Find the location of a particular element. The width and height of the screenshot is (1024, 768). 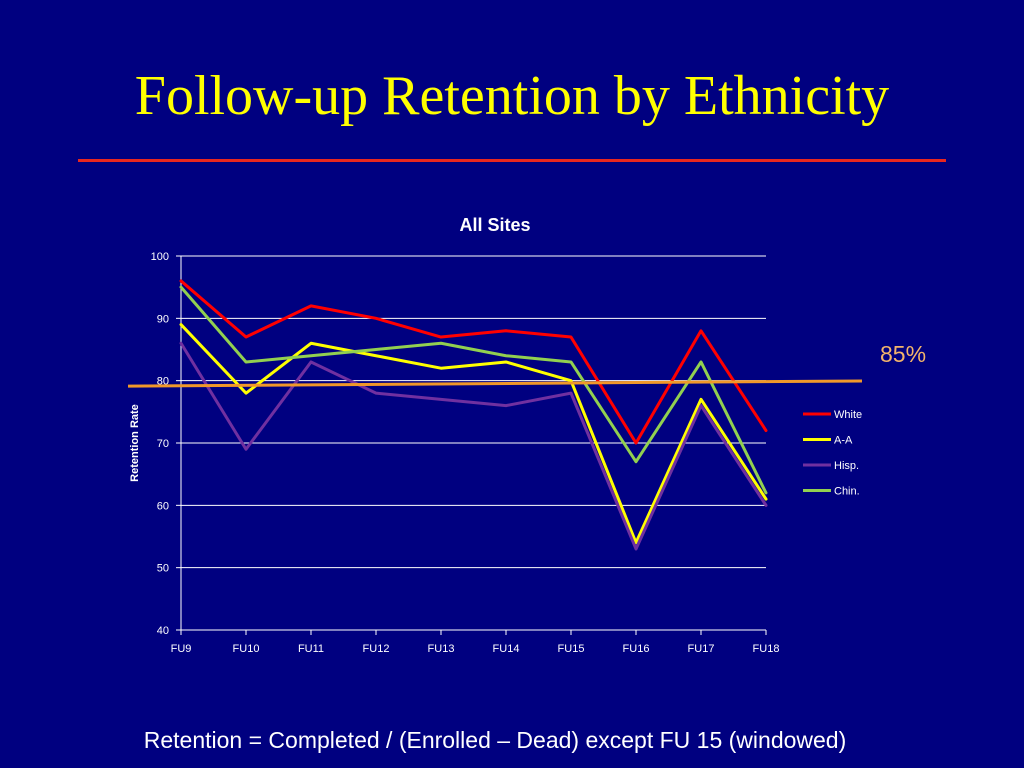

reference-line is located at coordinates (495, 383).